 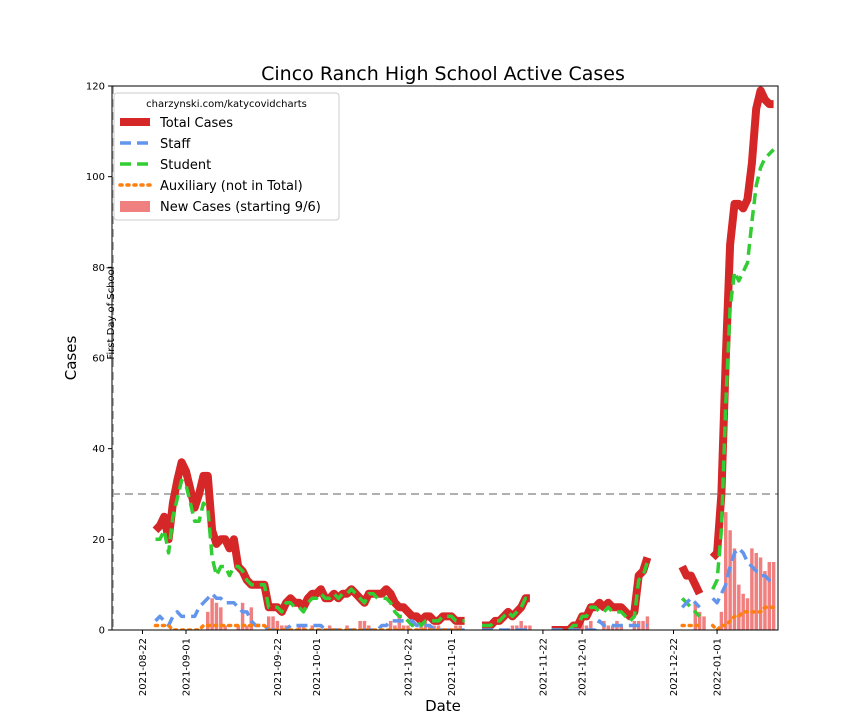 I want to click on y-tick-label: 60, so click(x=98, y=359).